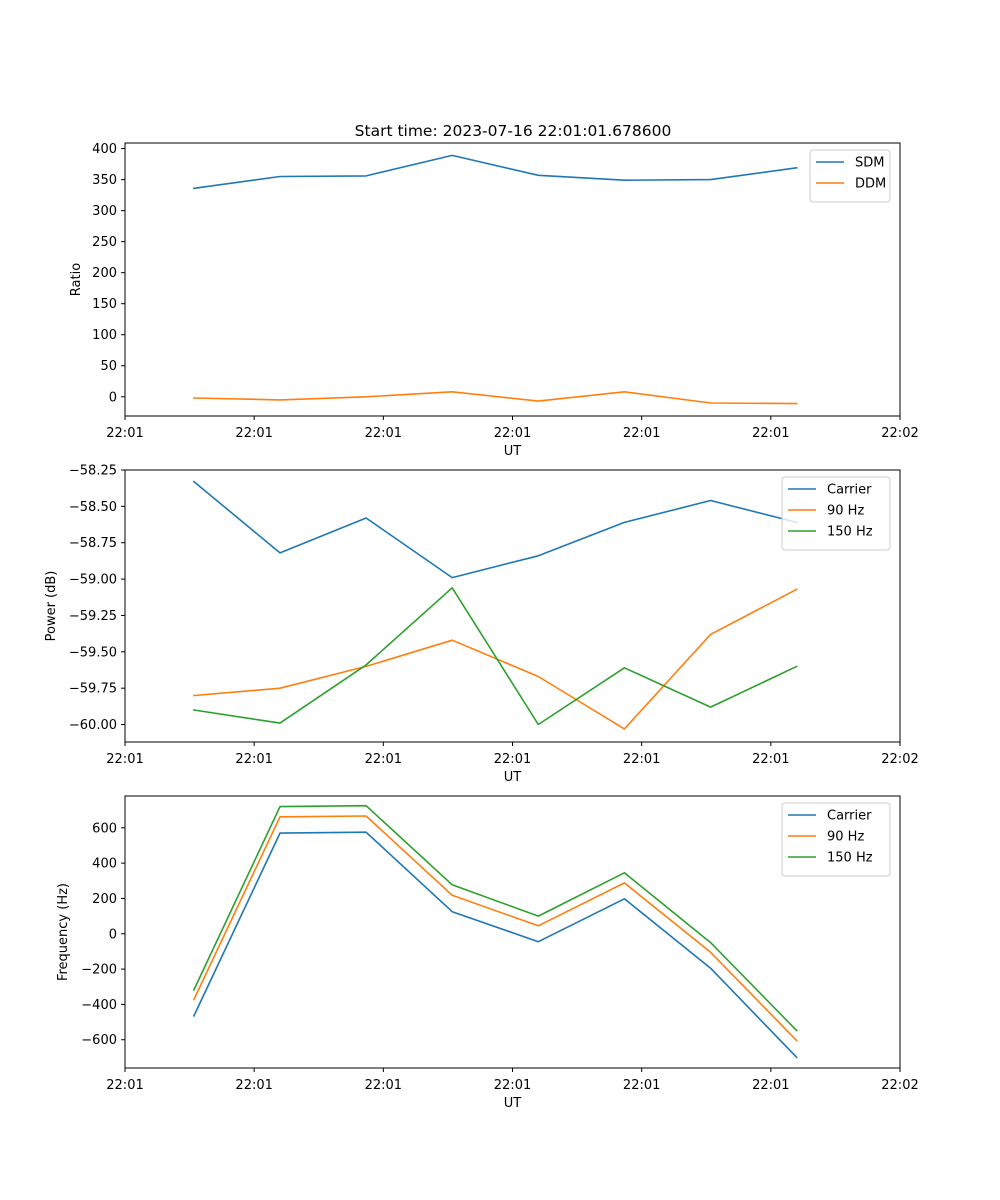  I want to click on power-series-group, so click(495, 605).